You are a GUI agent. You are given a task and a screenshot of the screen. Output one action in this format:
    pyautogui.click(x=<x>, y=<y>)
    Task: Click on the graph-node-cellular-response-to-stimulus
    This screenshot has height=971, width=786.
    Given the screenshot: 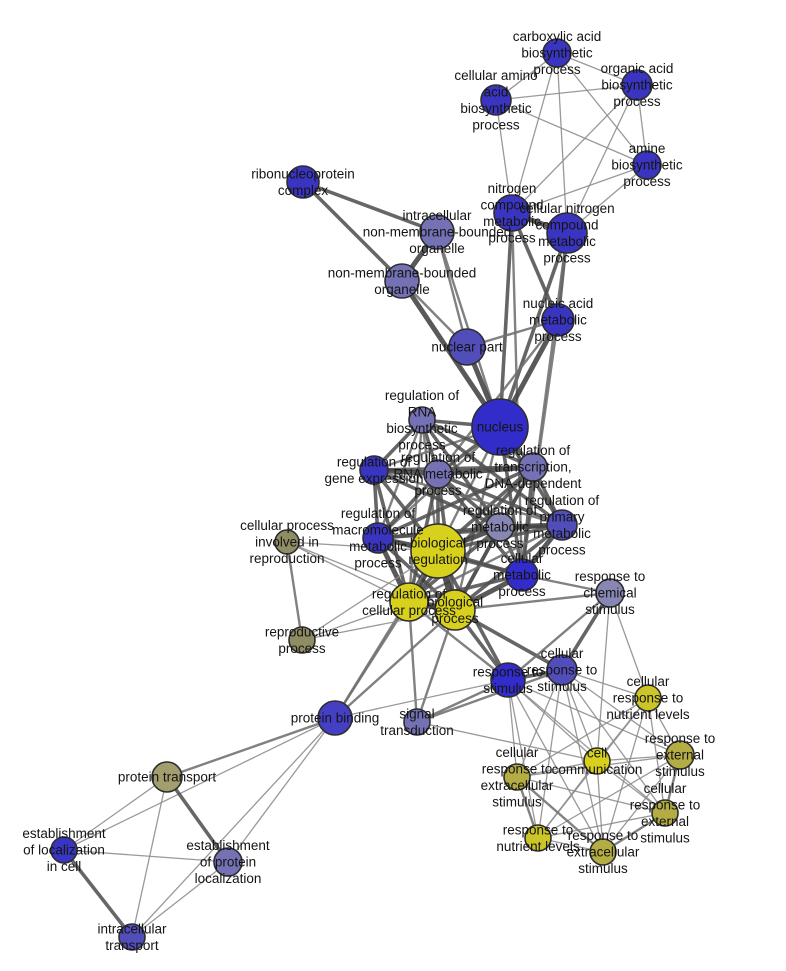 What is the action you would take?
    pyautogui.click(x=562, y=670)
    